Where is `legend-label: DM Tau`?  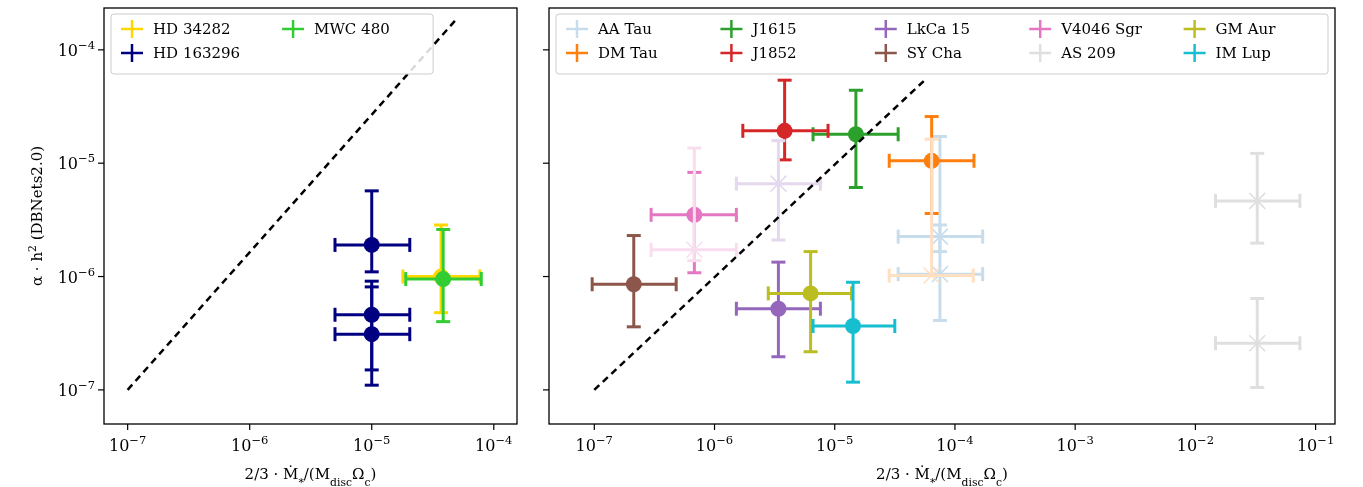
legend-label: DM Tau is located at coordinates (628, 53).